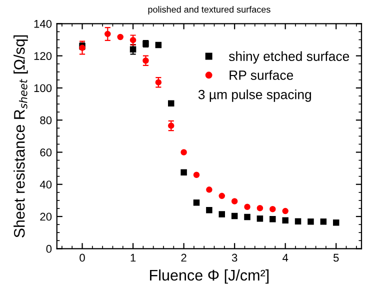 The height and width of the screenshot is (296, 367). I want to click on x-tick-label: 4, so click(285, 258).